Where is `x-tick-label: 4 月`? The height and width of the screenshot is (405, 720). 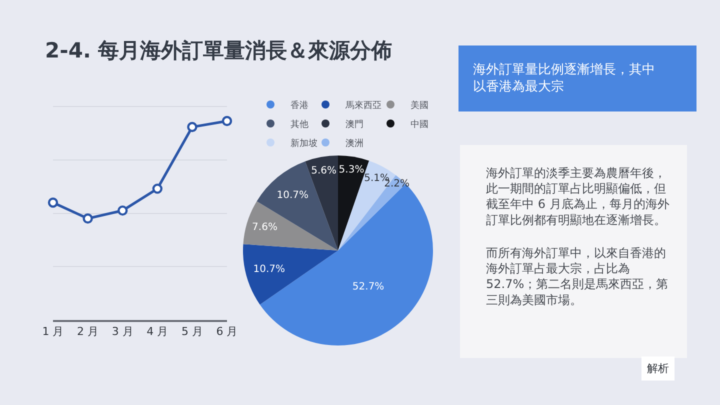 x-tick-label: 4 月 is located at coordinates (157, 331).